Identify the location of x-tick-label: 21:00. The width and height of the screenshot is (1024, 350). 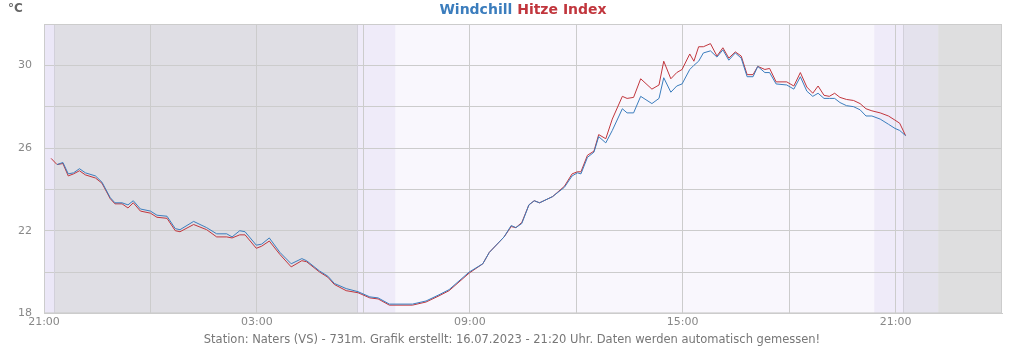
(895, 321).